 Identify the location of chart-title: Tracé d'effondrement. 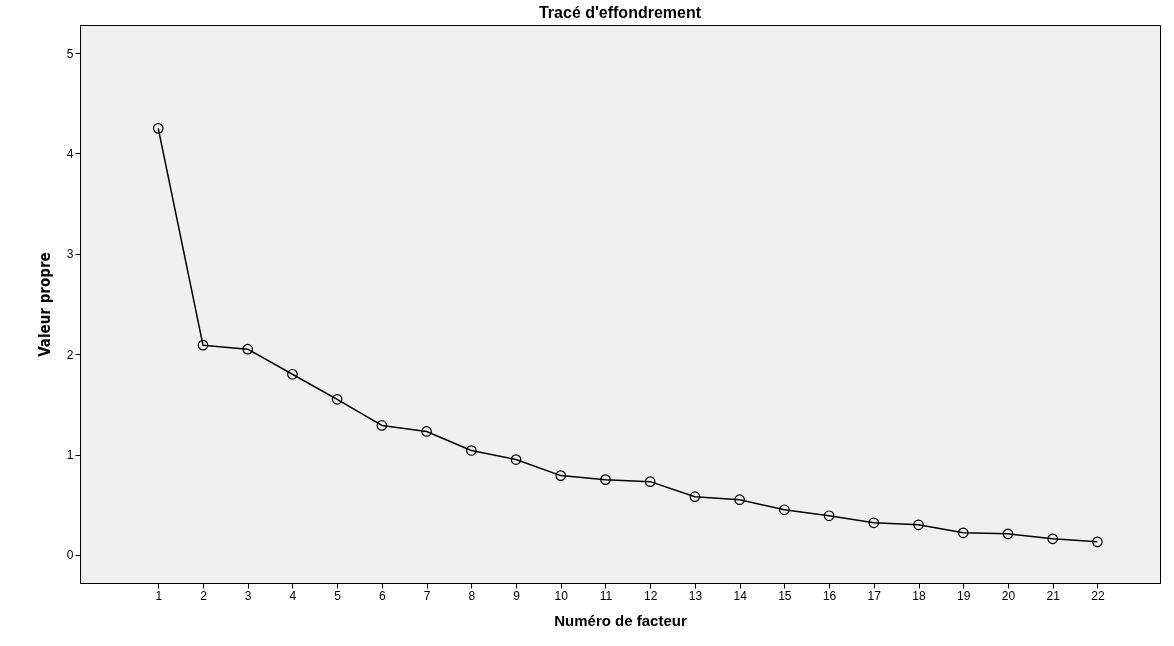
(620, 12).